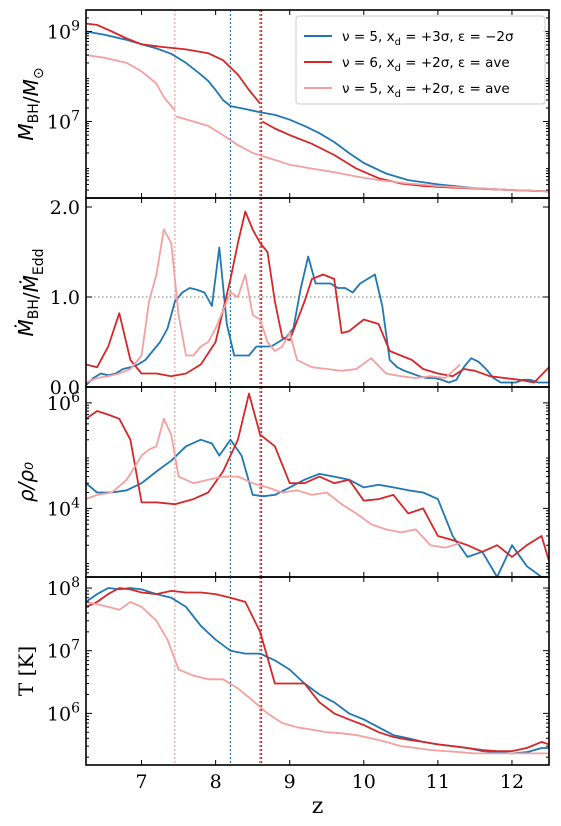 The height and width of the screenshot is (826, 561). I want to click on x-tick-label: 7, so click(142, 782).